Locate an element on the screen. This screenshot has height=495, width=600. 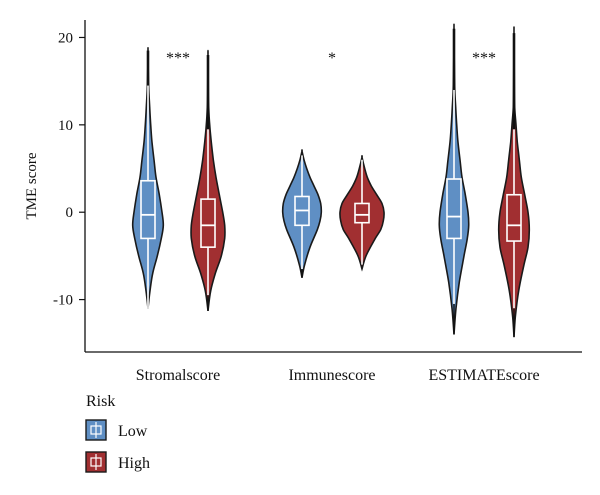
significance-immunescore: * is located at coordinates (332, 58).